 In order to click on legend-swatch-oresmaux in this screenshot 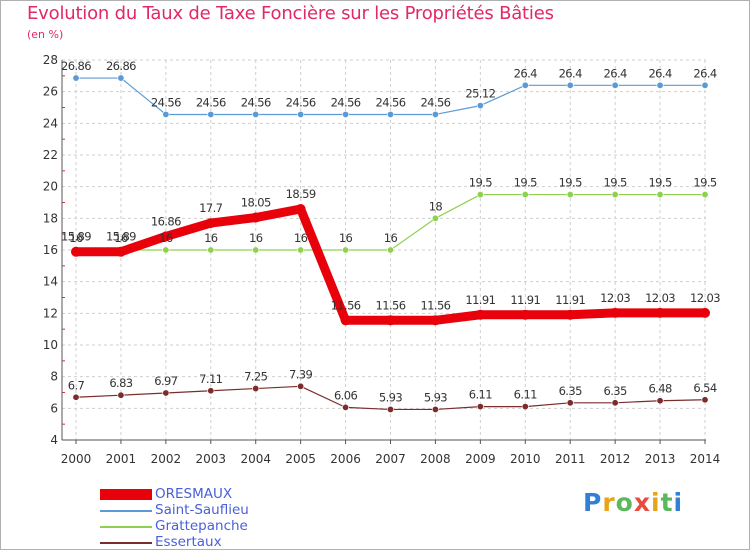, I will do `click(126, 494)`.